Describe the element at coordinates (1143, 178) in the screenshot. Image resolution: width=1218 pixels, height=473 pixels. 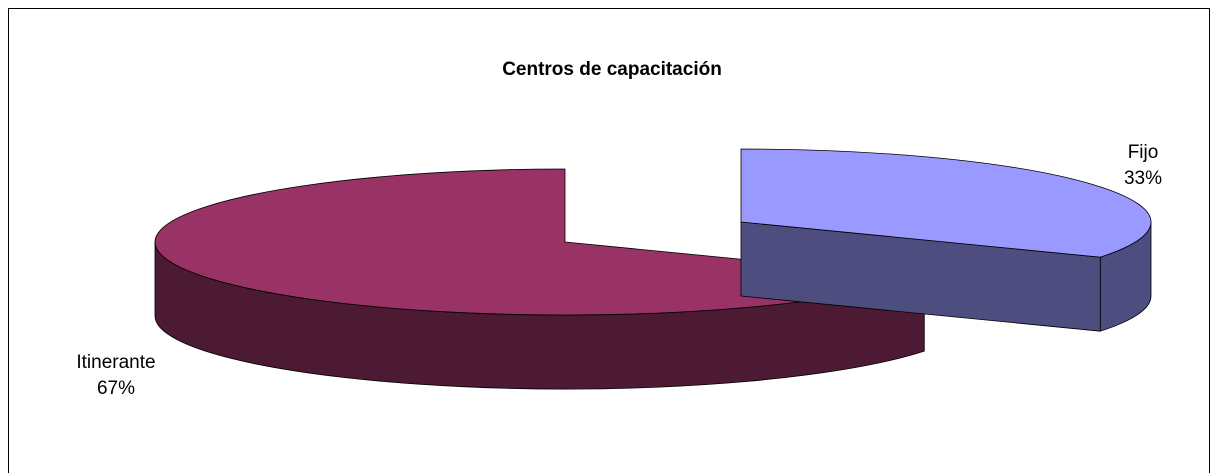
I see `slice-label-value: 33%` at that location.